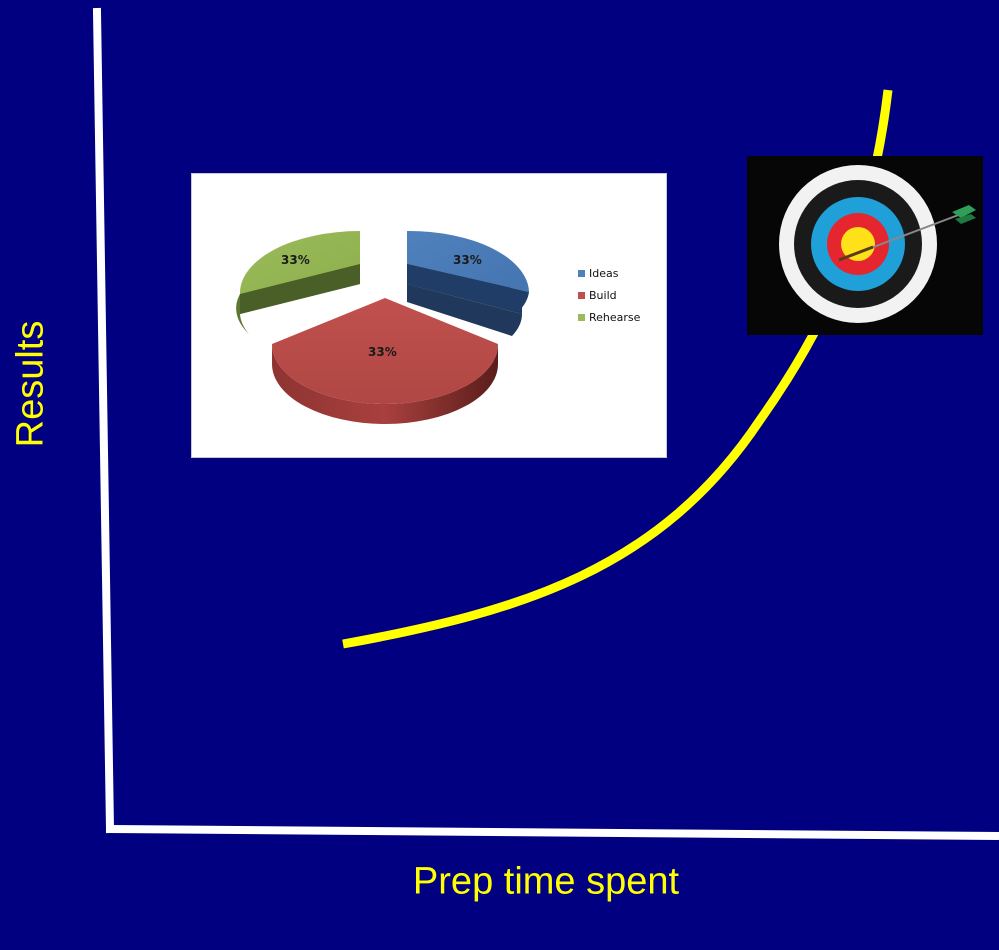 The height and width of the screenshot is (950, 999). What do you see at coordinates (615, 317) in the screenshot?
I see `legend-label-rehearse: Rehearse` at bounding box center [615, 317].